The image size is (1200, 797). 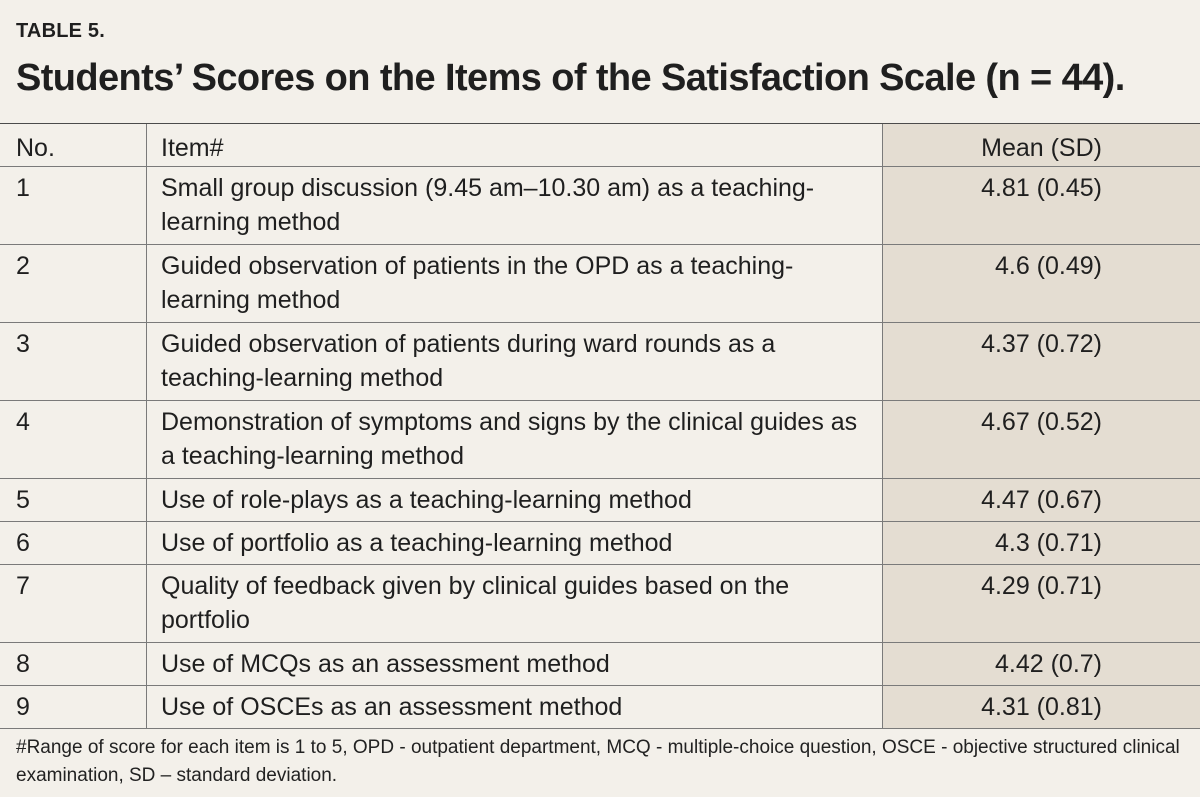 I want to click on row-number: 4, so click(x=23, y=422).